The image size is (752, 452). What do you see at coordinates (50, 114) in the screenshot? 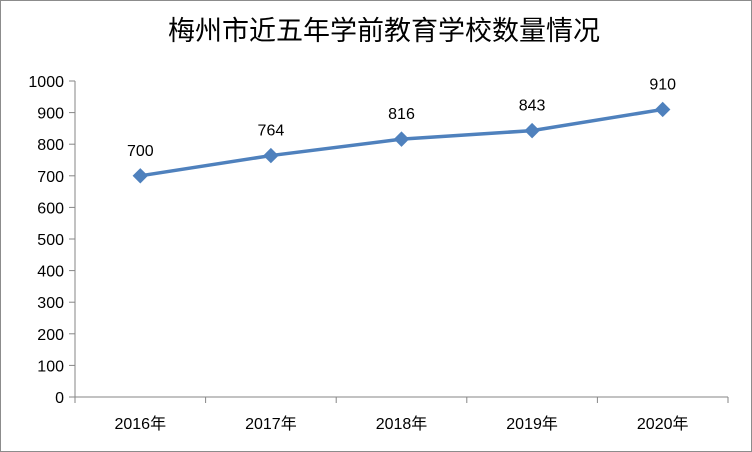
I see `y-tick-label: 900` at bounding box center [50, 114].